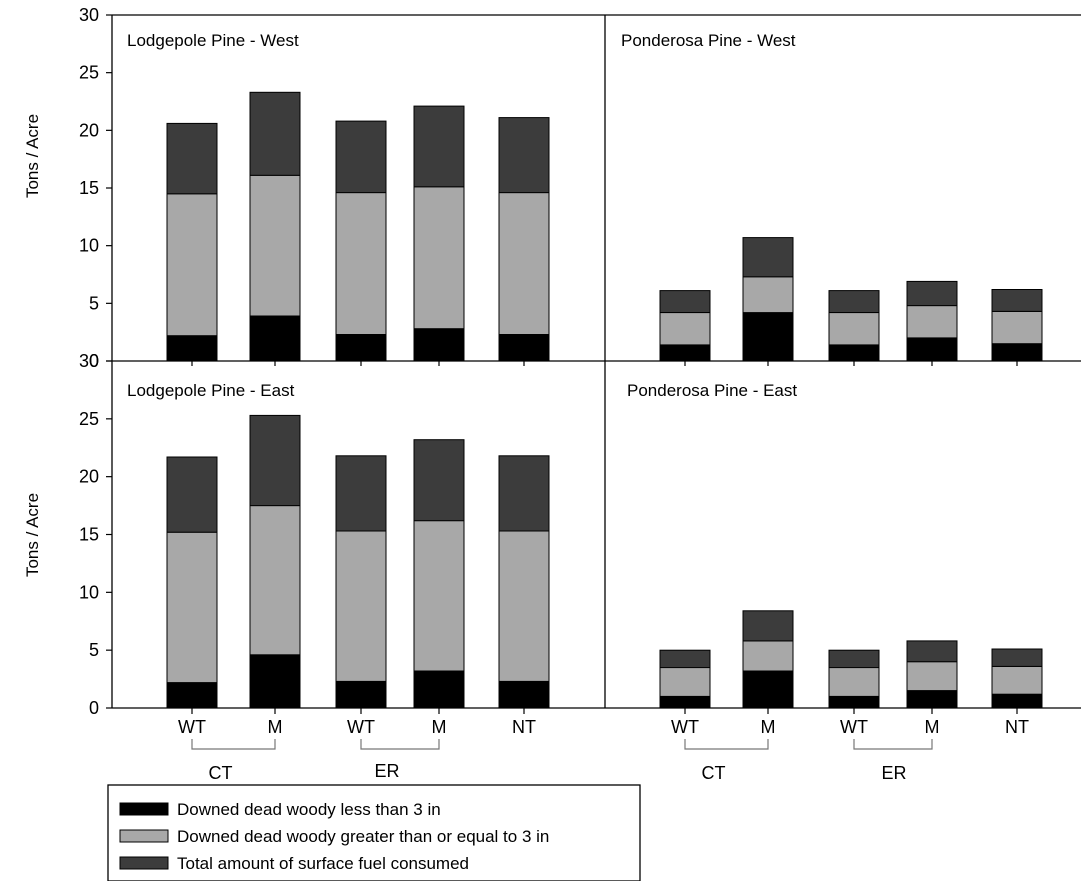  Describe the element at coordinates (708, 40) in the screenshot. I see `panel-title: Ponderosa Pine - West` at that location.